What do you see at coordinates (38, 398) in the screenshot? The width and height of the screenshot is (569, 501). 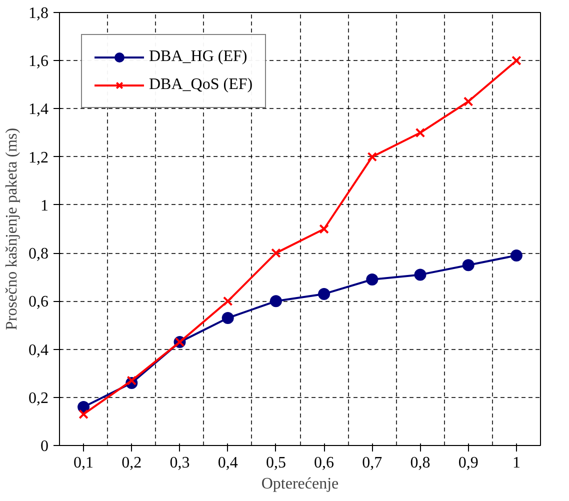 I see `y-tick-label: 0,2` at bounding box center [38, 398].